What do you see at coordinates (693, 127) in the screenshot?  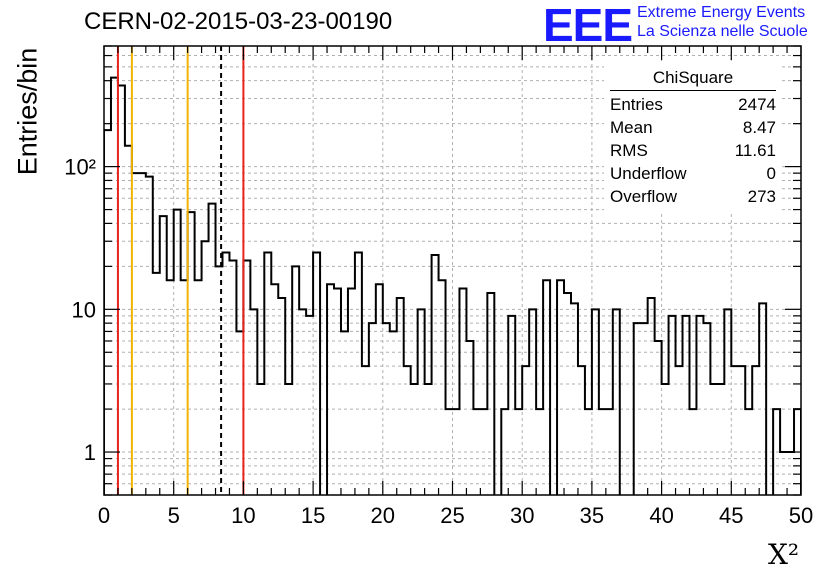 I see `stats-row-mean: Mean 8.47` at bounding box center [693, 127].